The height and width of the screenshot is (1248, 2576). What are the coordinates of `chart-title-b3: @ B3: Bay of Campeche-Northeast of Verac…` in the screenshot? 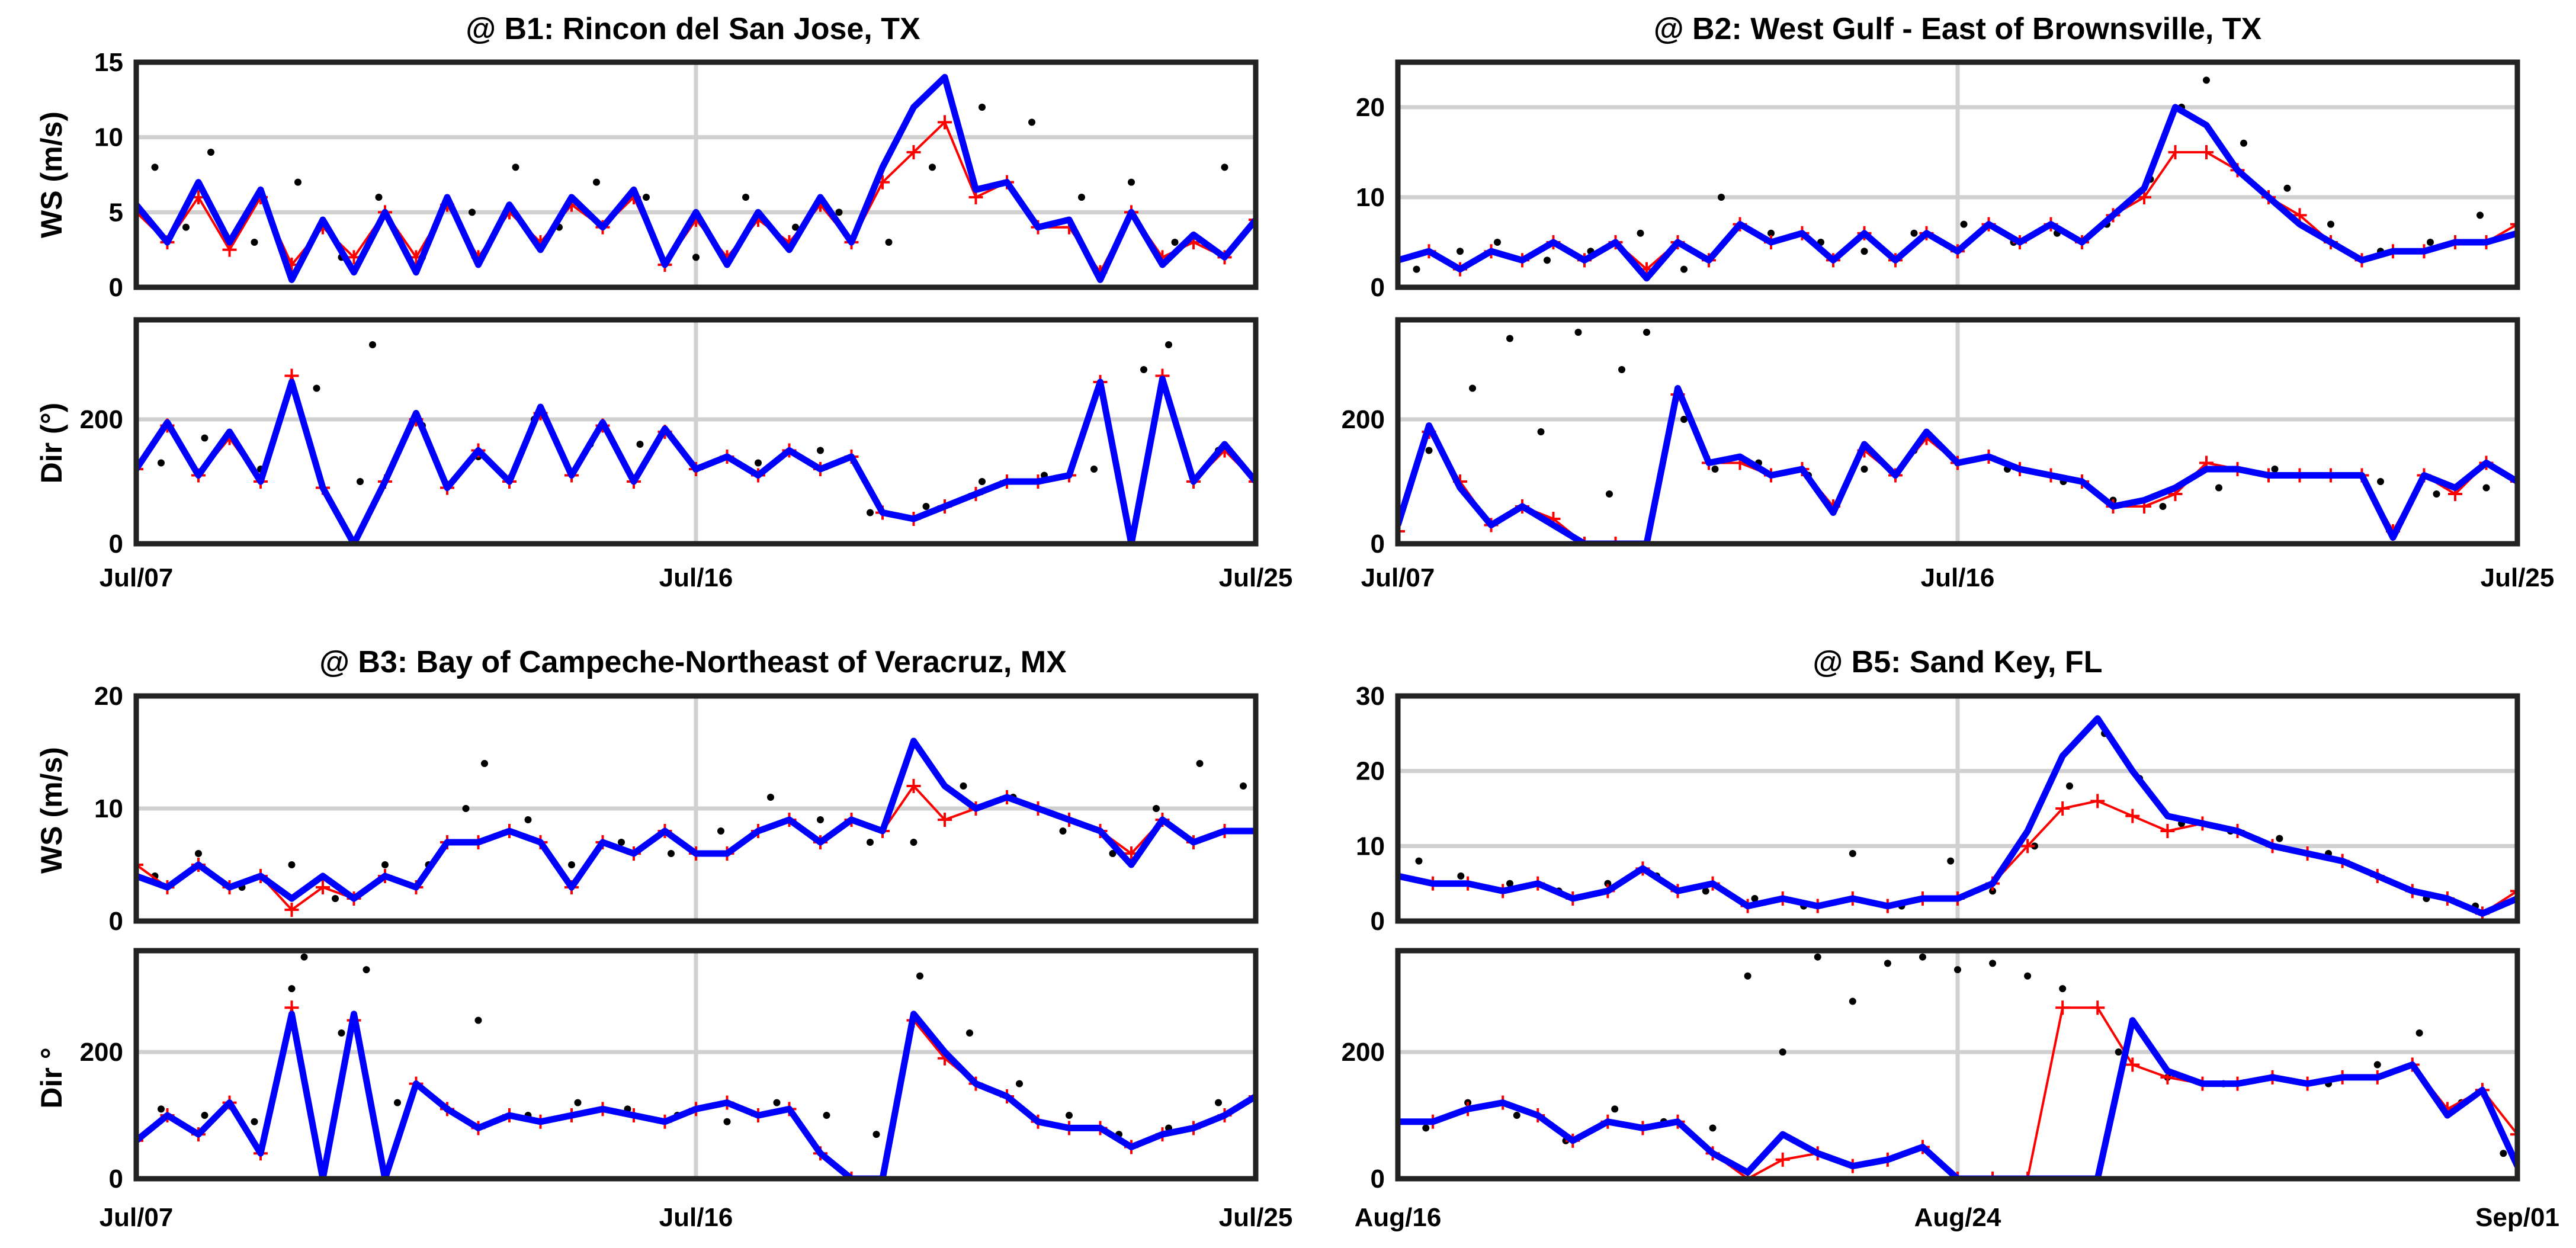 It's located at (693, 662).